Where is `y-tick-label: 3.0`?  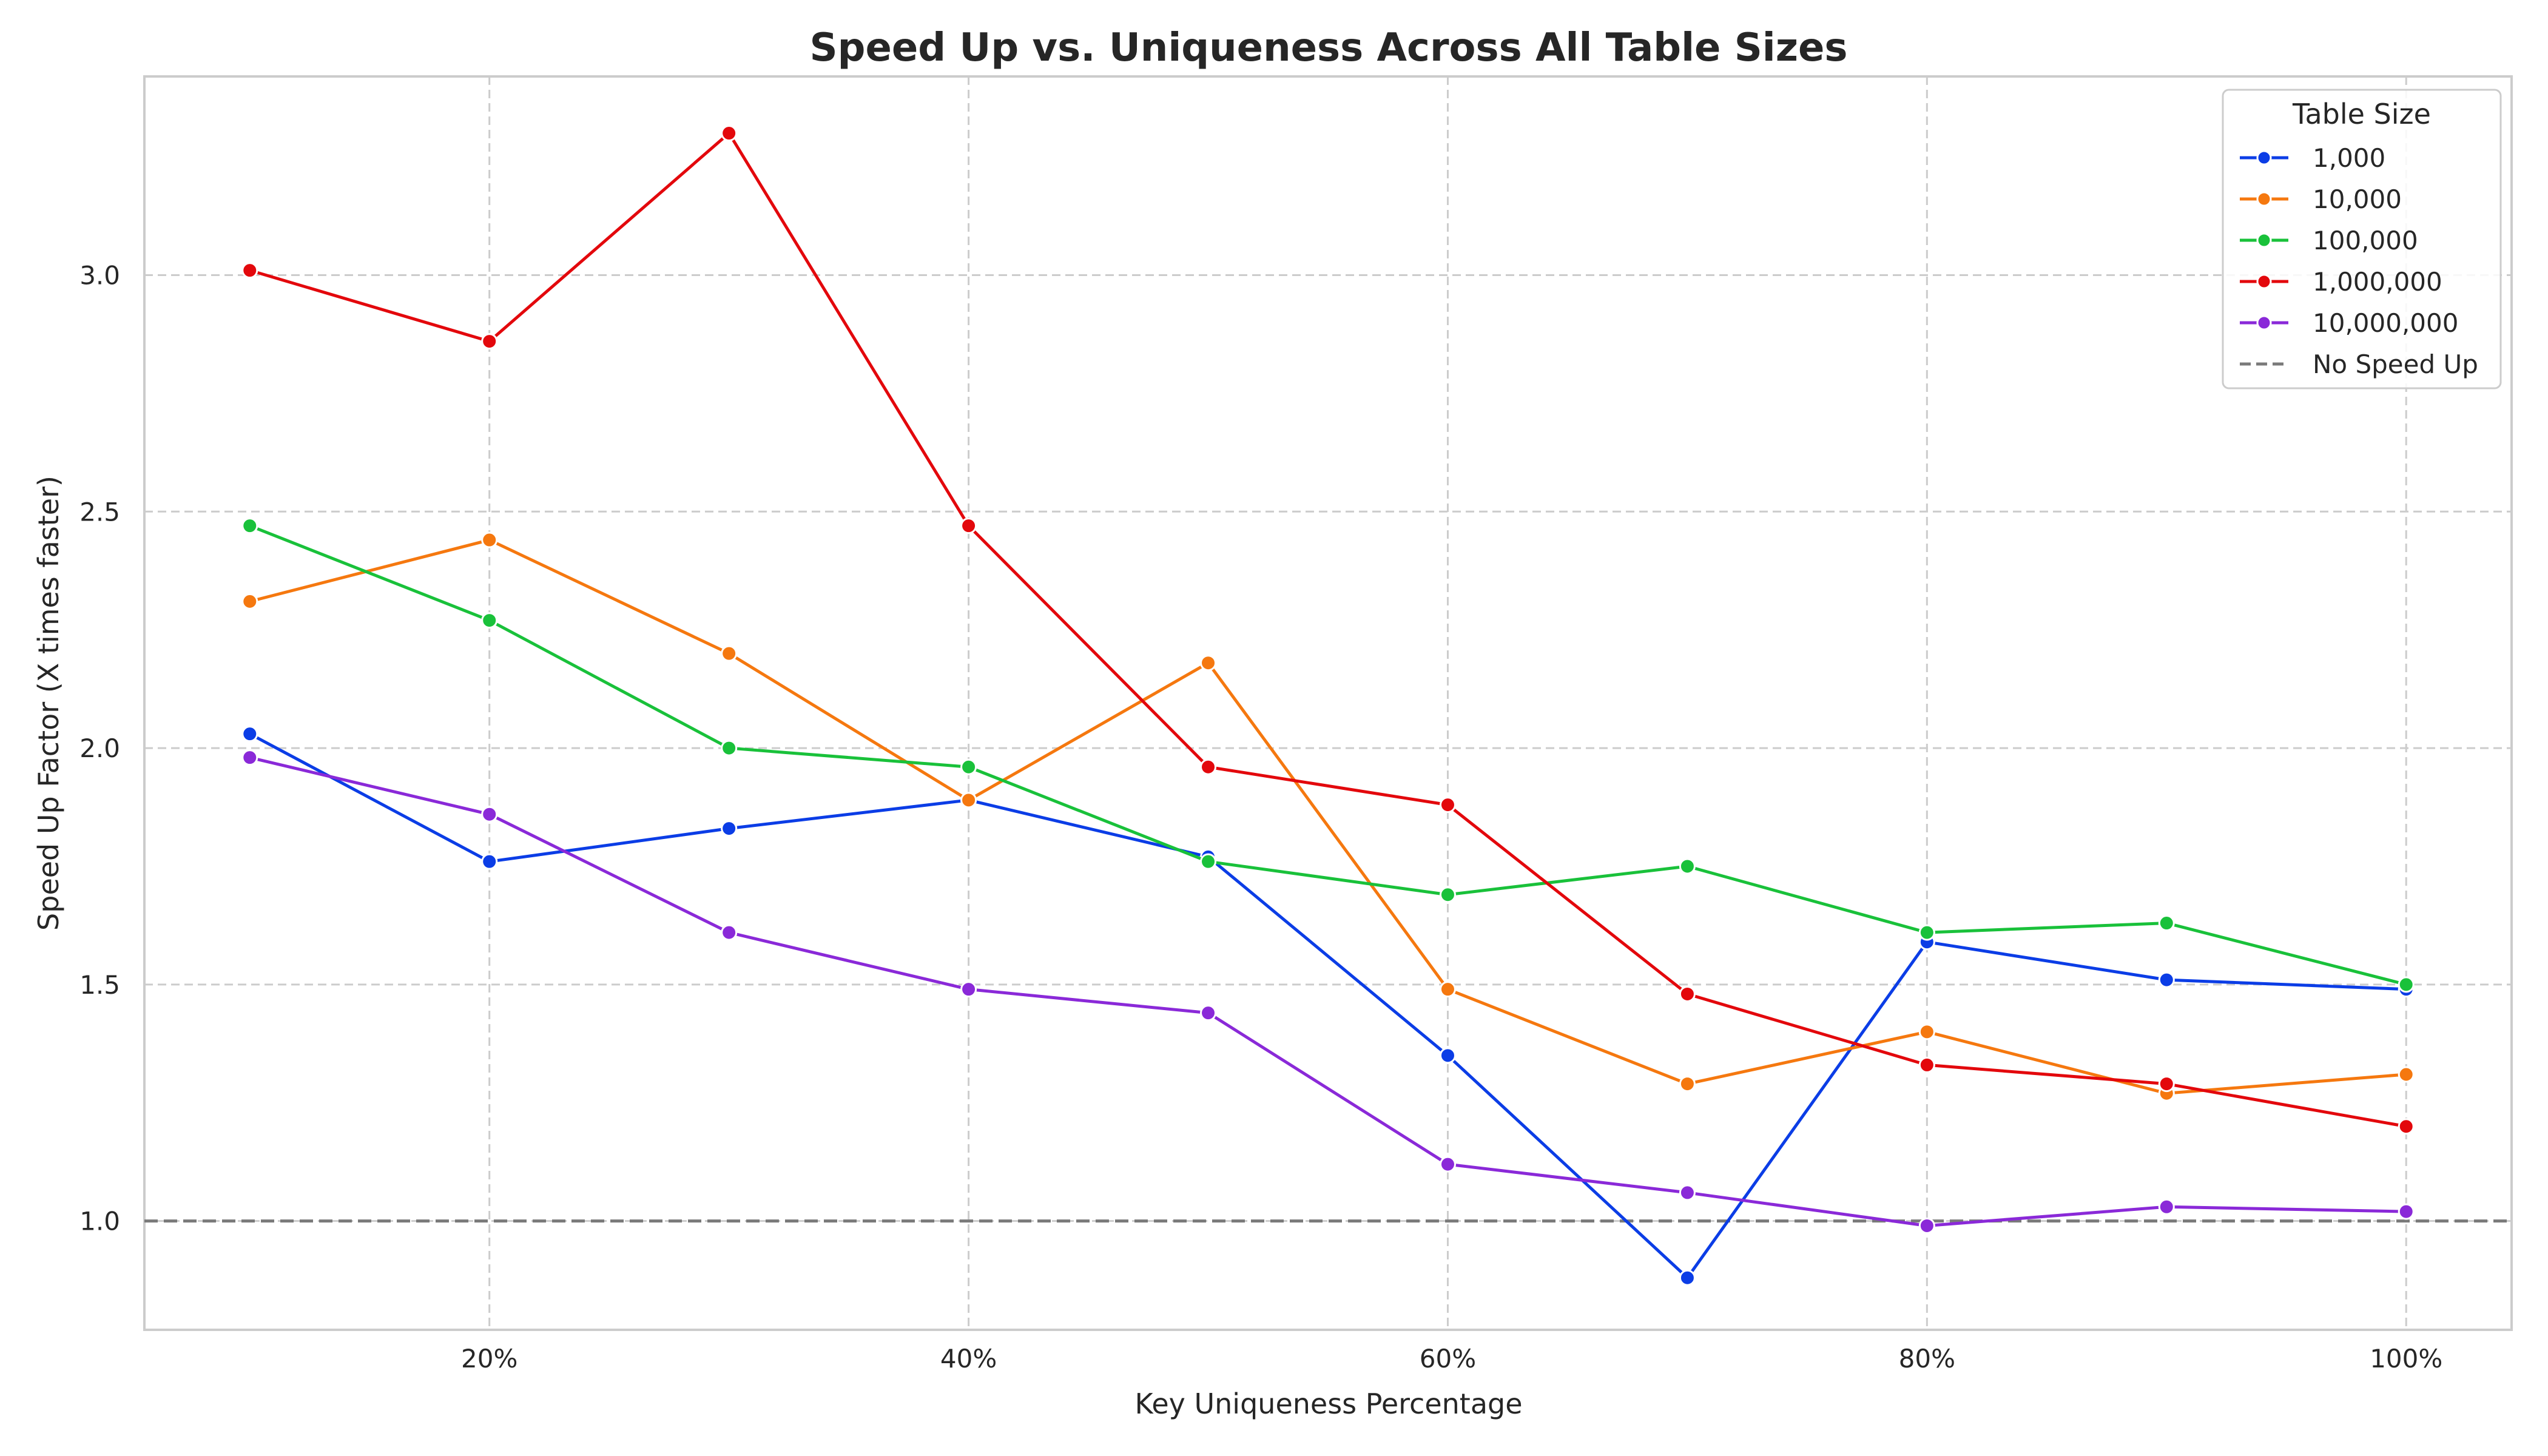
y-tick-label: 3.0 is located at coordinates (99, 275).